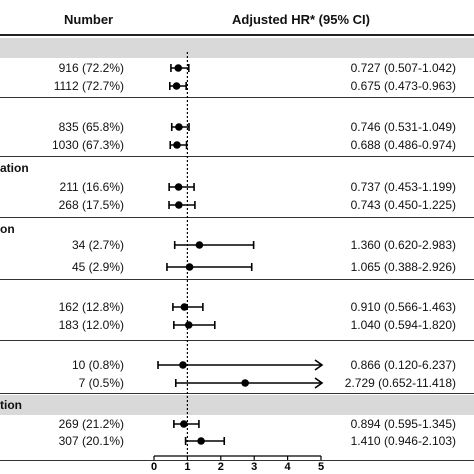 The width and height of the screenshot is (474, 474). Describe the element at coordinates (400, 383) in the screenshot. I see `row-hr-ci: 2.729 (0.652-11.418)` at that location.